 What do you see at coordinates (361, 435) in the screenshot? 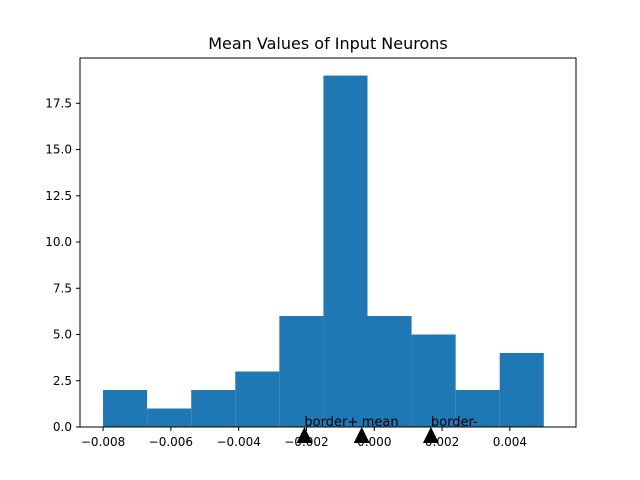
I see `marker-arrow-mean` at bounding box center [361, 435].